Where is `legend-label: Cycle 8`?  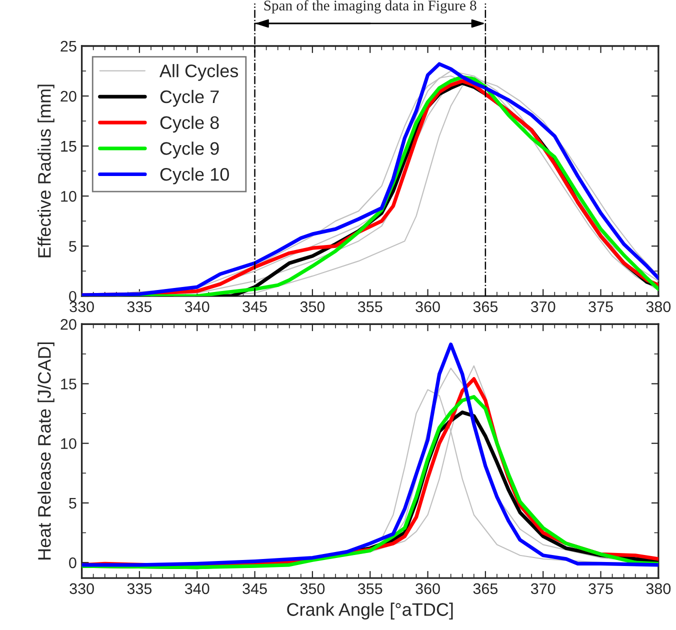
legend-label: Cycle 8 is located at coordinates (189, 124).